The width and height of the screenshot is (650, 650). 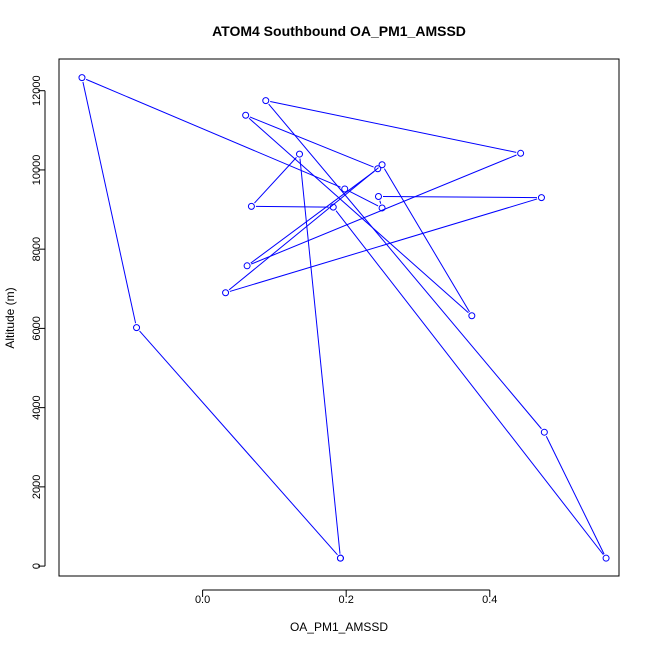 What do you see at coordinates (37, 407) in the screenshot?
I see `y-tick-label: 4000` at bounding box center [37, 407].